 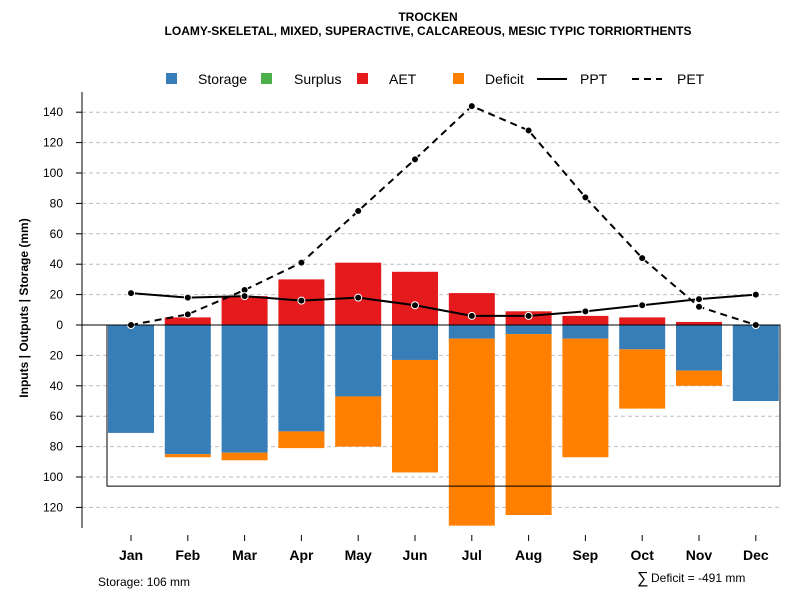 What do you see at coordinates (443, 304) in the screenshot?
I see `ppt-line` at bounding box center [443, 304].